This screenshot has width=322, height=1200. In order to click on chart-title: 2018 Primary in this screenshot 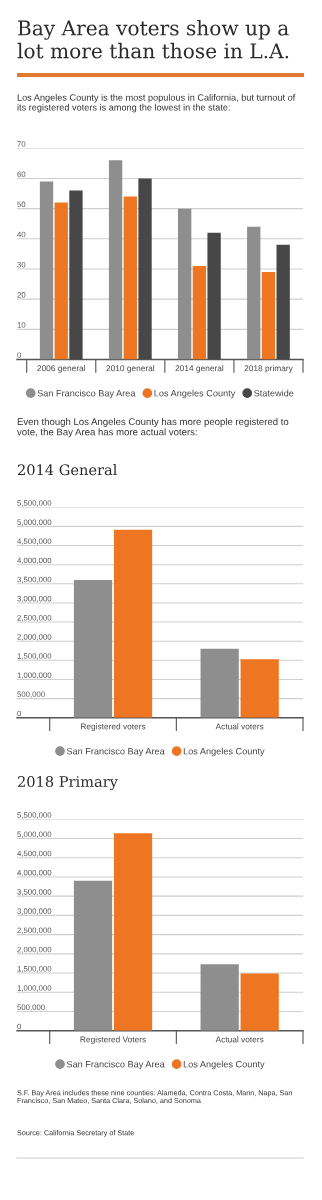, I will do `click(67, 783)`.